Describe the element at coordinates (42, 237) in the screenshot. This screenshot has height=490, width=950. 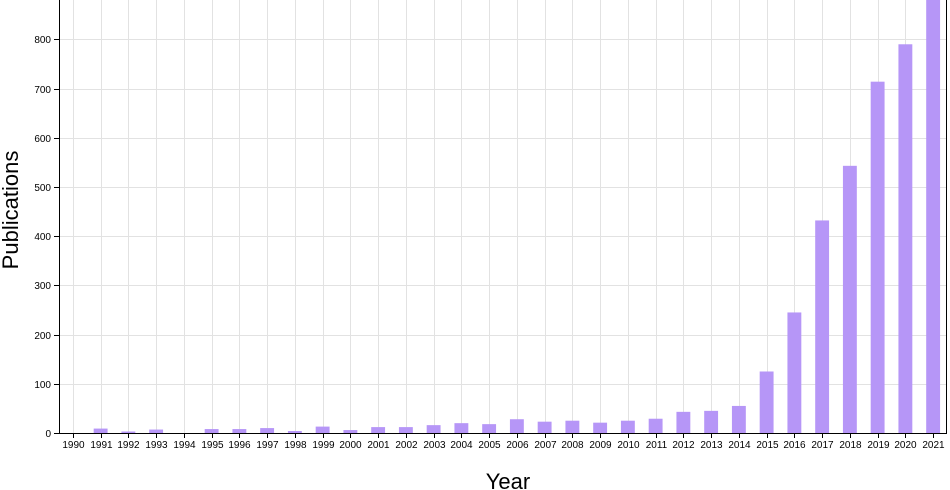
I see `y-tick-label: 400` at that location.